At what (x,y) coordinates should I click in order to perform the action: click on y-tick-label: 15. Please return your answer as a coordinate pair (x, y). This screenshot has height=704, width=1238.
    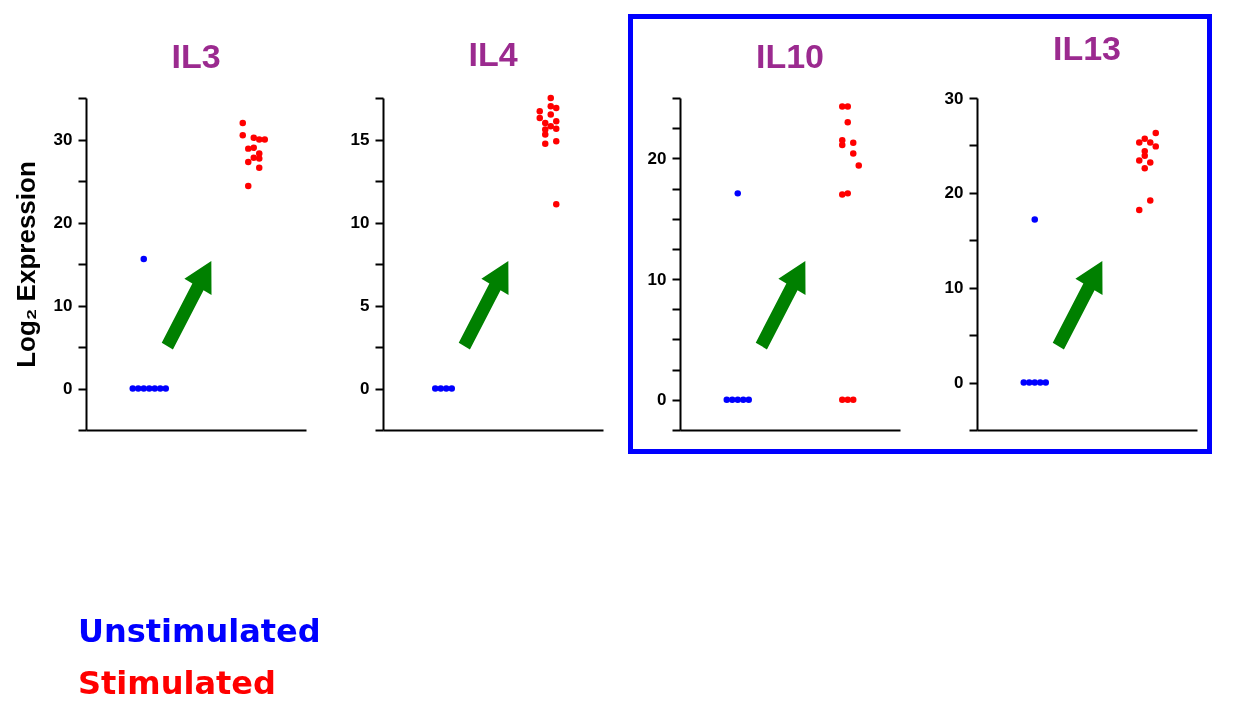
    Looking at the image, I should click on (360, 139).